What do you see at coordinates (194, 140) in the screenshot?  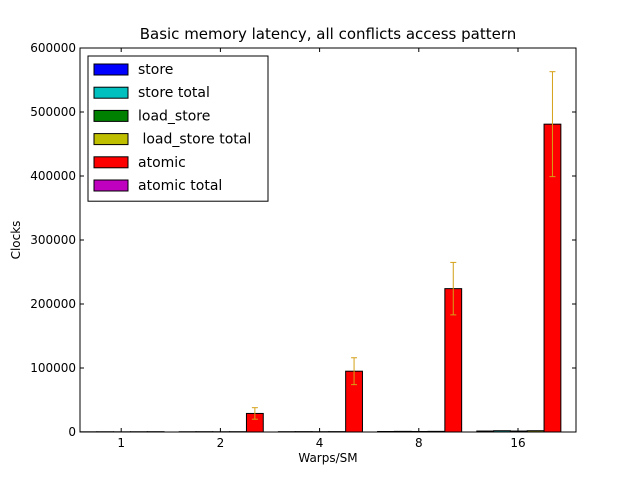 I see `legend-label: load_store total` at bounding box center [194, 140].